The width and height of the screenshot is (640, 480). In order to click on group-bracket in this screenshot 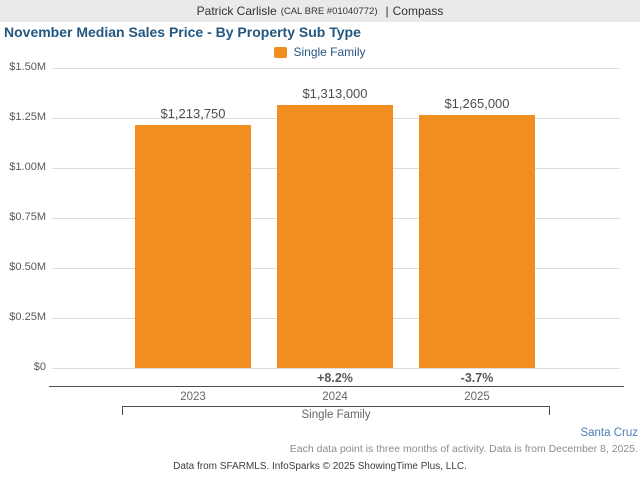, I will do `click(336, 406)`.